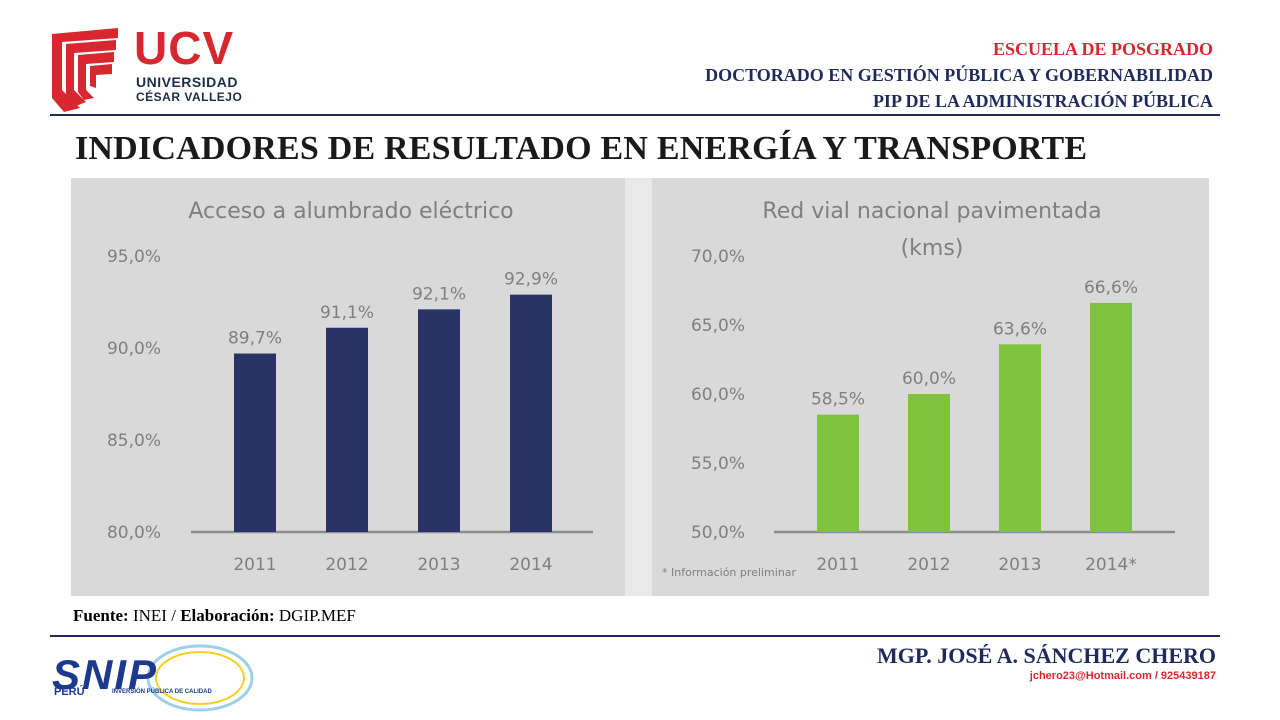 The width and height of the screenshot is (1280, 720). What do you see at coordinates (134, 257) in the screenshot?
I see `y-tick-label: 95,0%` at bounding box center [134, 257].